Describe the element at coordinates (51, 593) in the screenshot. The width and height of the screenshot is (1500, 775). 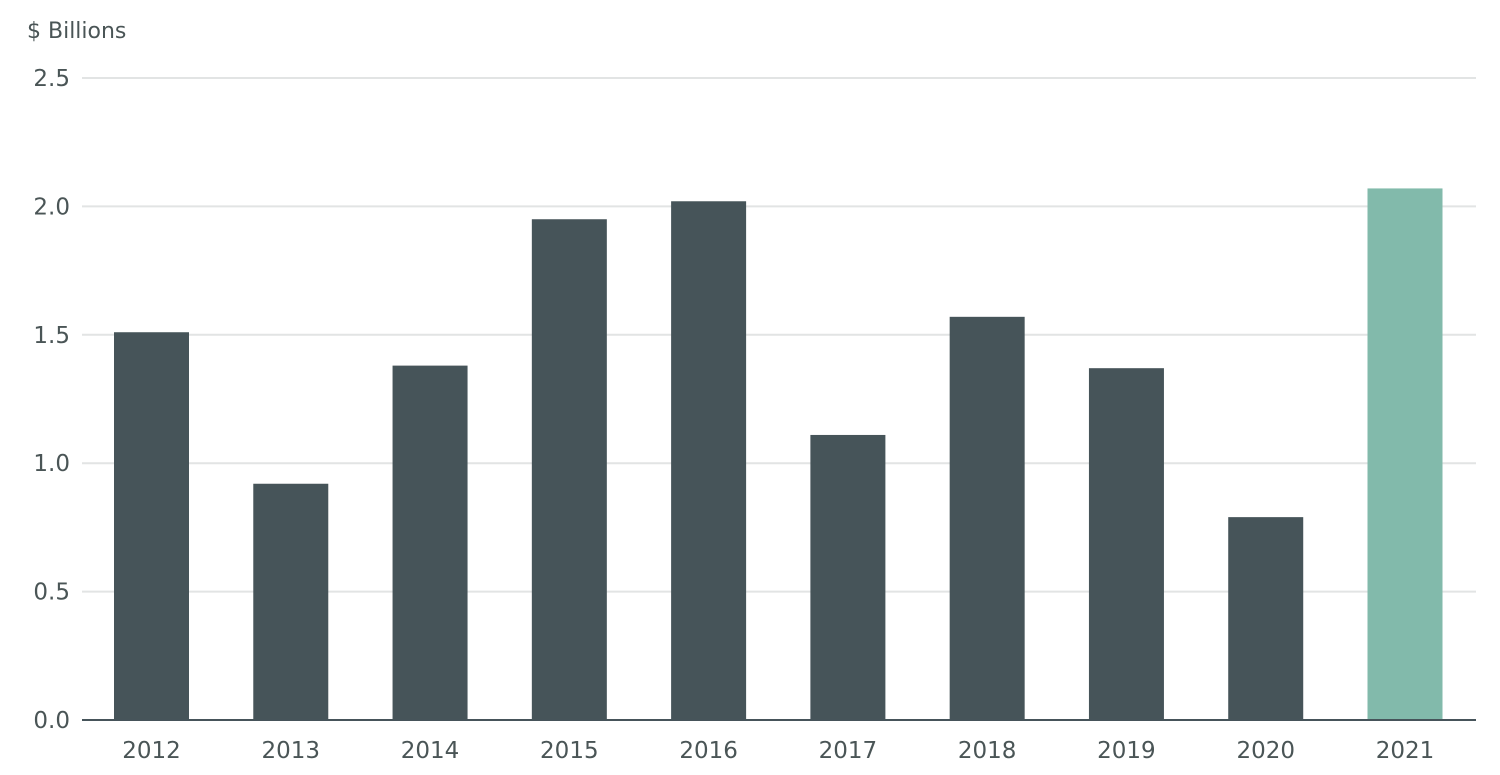
I see `y-tick-label: 0.5` at that location.